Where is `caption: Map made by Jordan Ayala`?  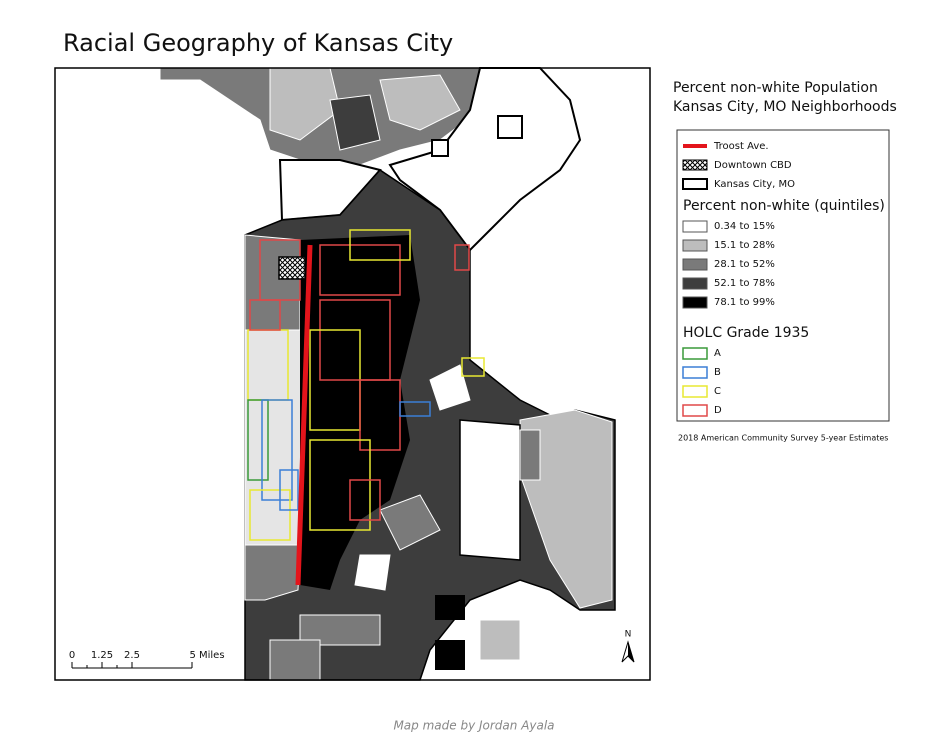
caption: Map made by Jordan Ayala is located at coordinates (473, 726).